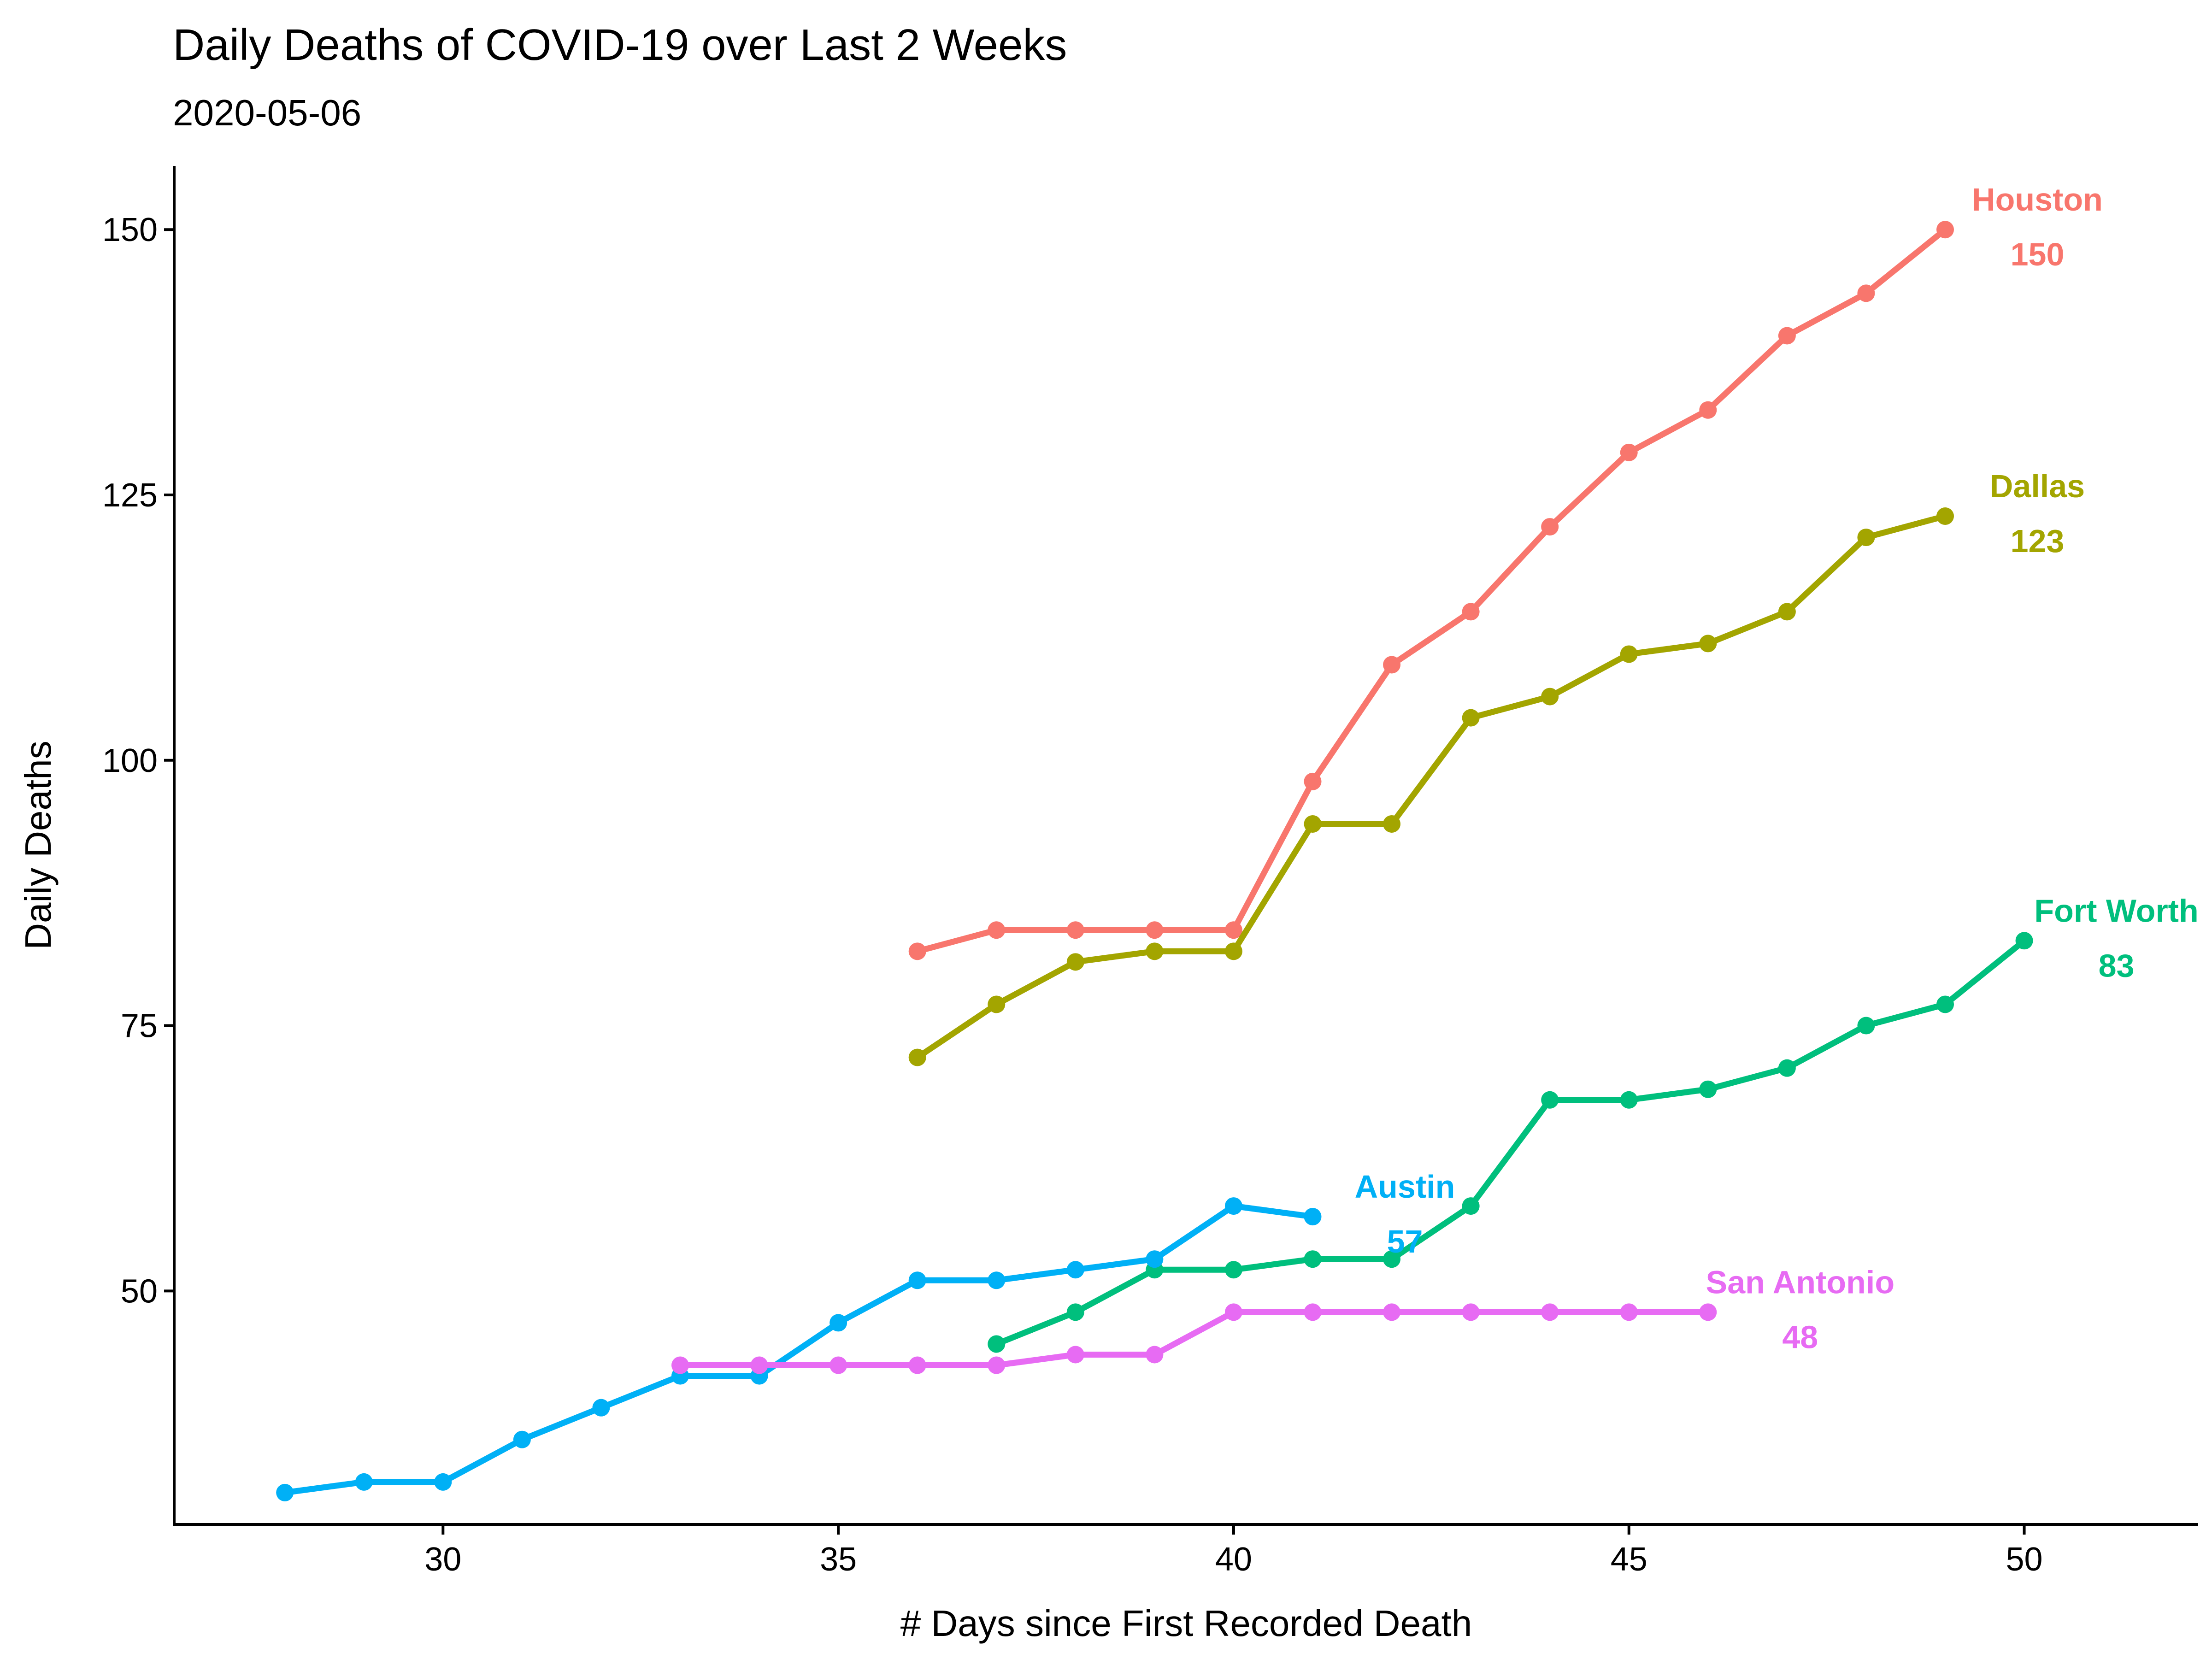  What do you see at coordinates (38, 845) in the screenshot?
I see `y-axis-title: Daily Deaths` at bounding box center [38, 845].